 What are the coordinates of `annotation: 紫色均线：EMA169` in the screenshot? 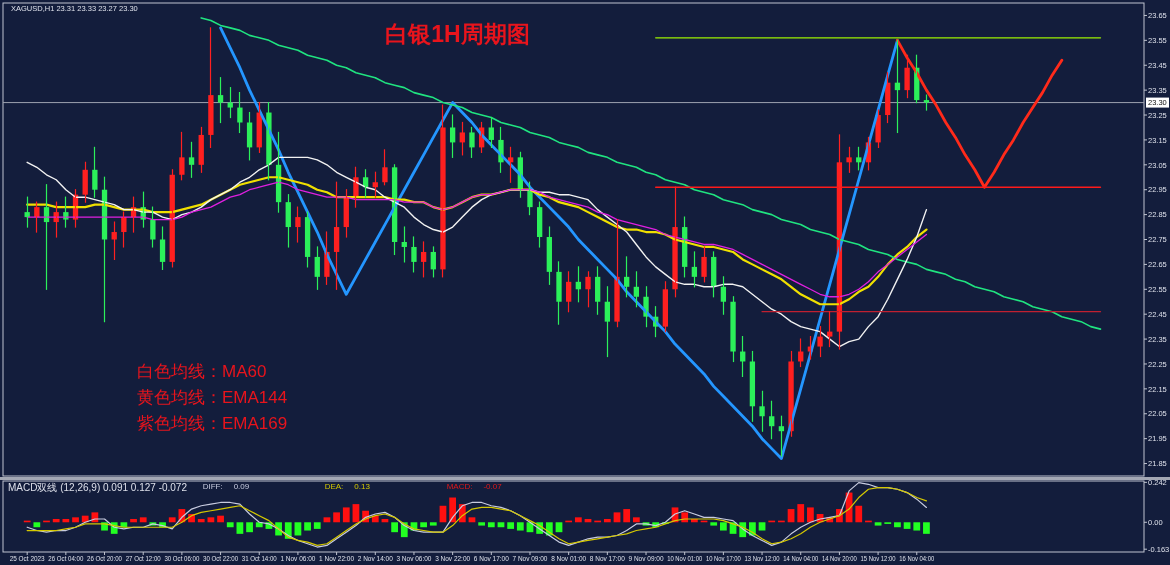 It's located at (212, 423).